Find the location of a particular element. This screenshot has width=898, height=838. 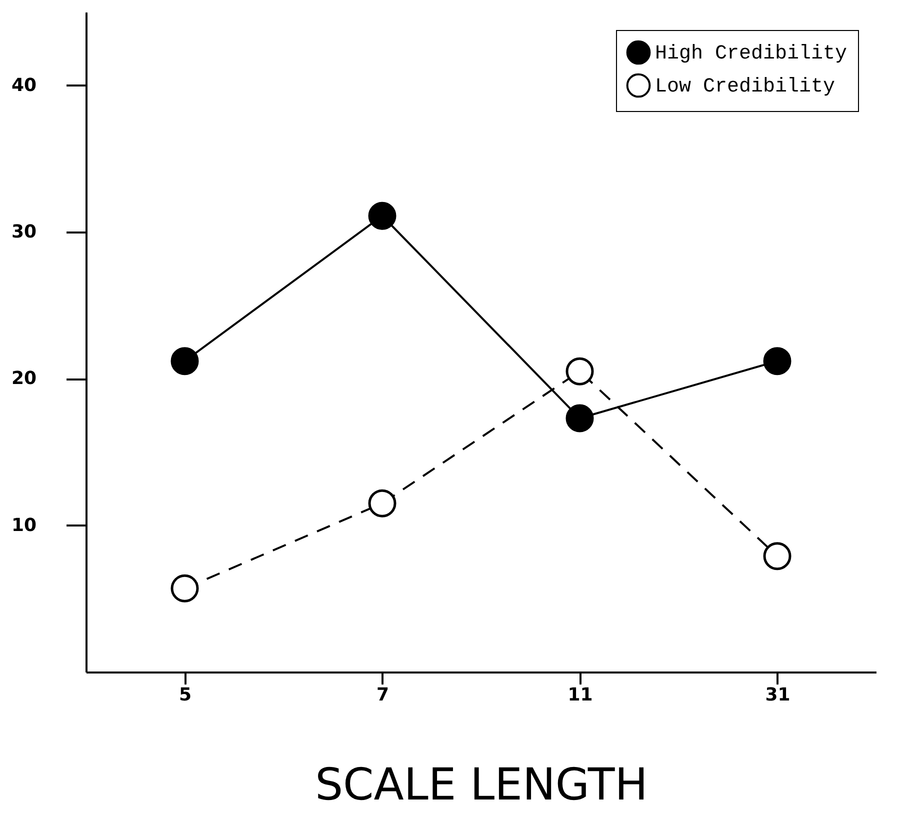

x-axis-title: SCALE LENGTH is located at coordinates (481, 785).